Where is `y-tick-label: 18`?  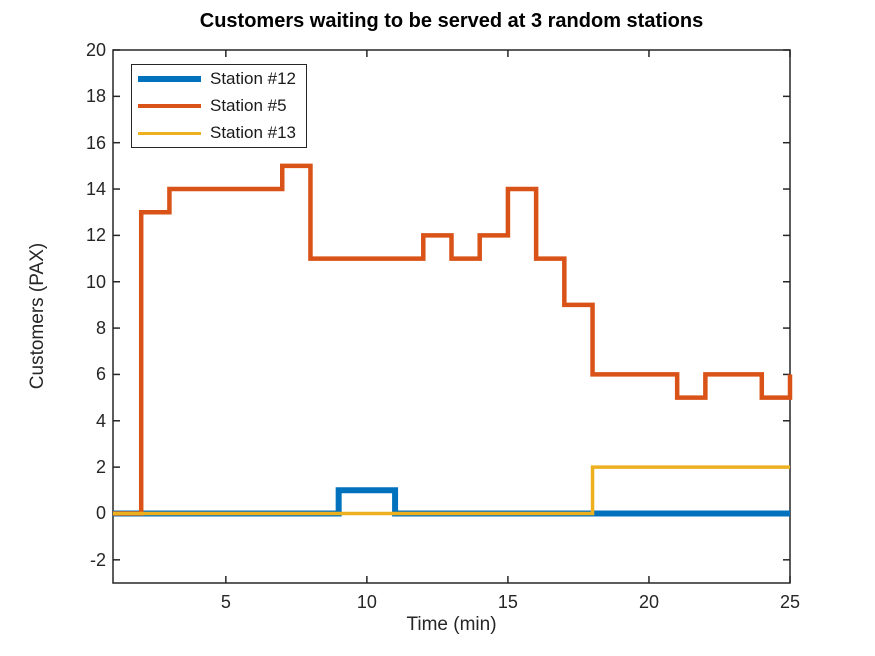 y-tick-label: 18 is located at coordinates (95, 96).